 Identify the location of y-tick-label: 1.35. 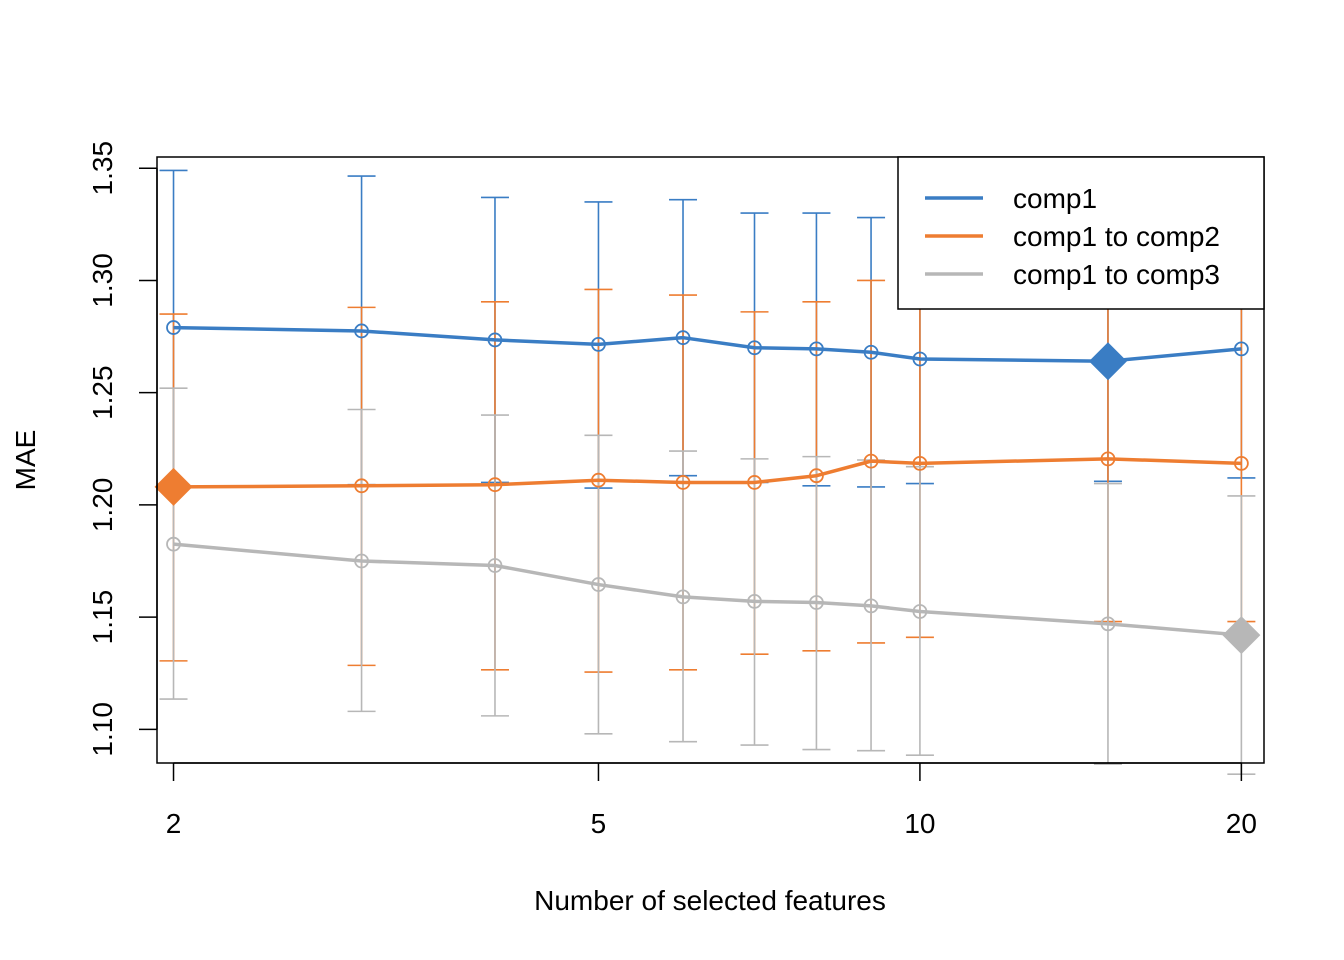
(102, 168).